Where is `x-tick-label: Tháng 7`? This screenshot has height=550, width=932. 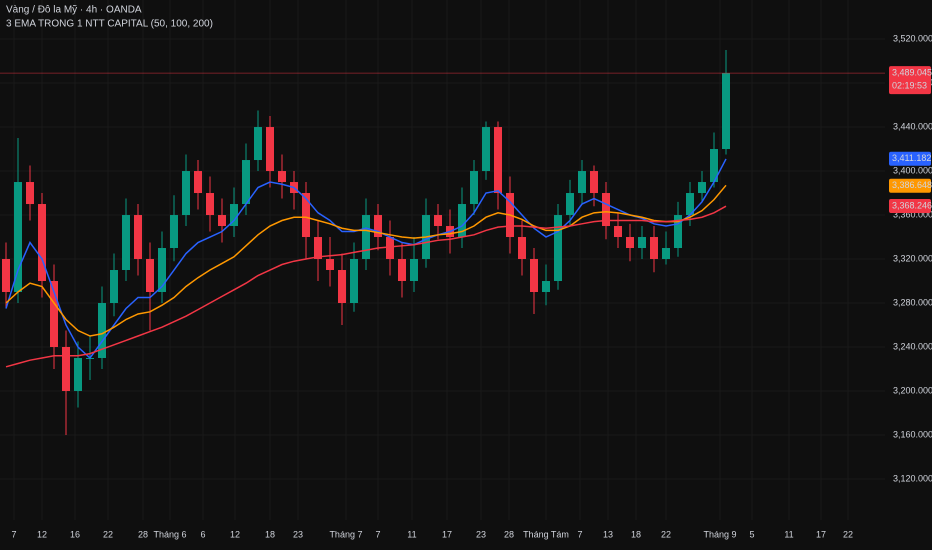
x-tick-label: Tháng 7 is located at coordinates (345, 534).